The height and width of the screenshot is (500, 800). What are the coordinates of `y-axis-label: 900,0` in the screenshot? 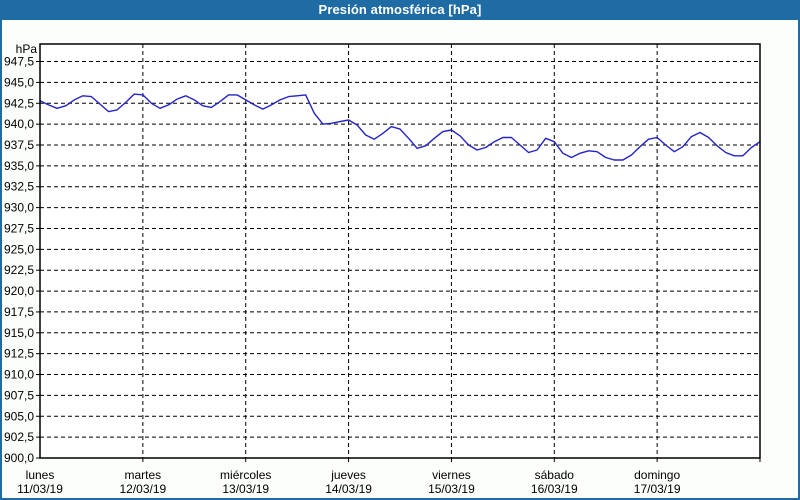 It's located at (19, 458).